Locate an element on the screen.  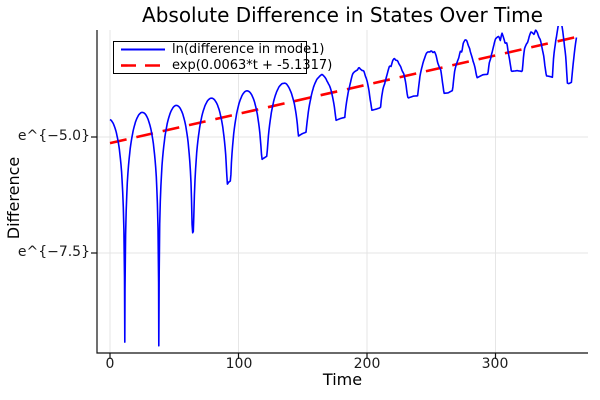
x-tick-label-0: 0 is located at coordinates (110, 364).